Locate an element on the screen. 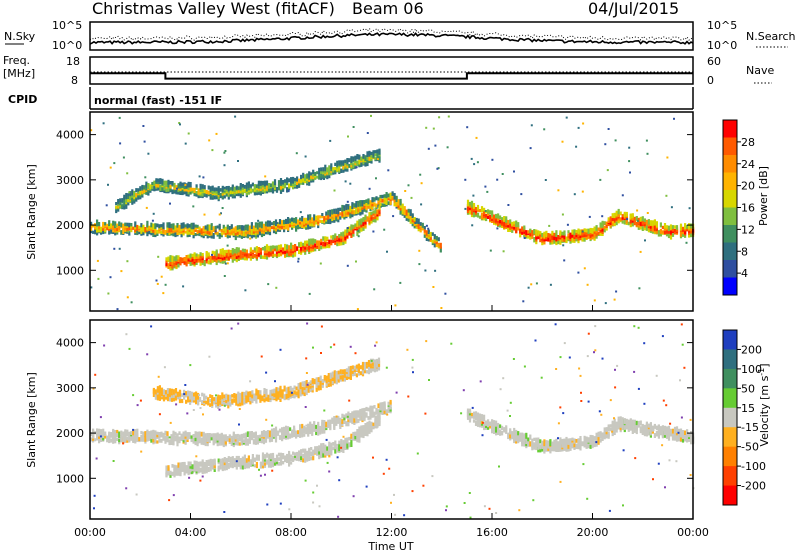 The width and height of the screenshot is (800, 554). colorbar-tick-label: -100 is located at coordinates (753, 466).